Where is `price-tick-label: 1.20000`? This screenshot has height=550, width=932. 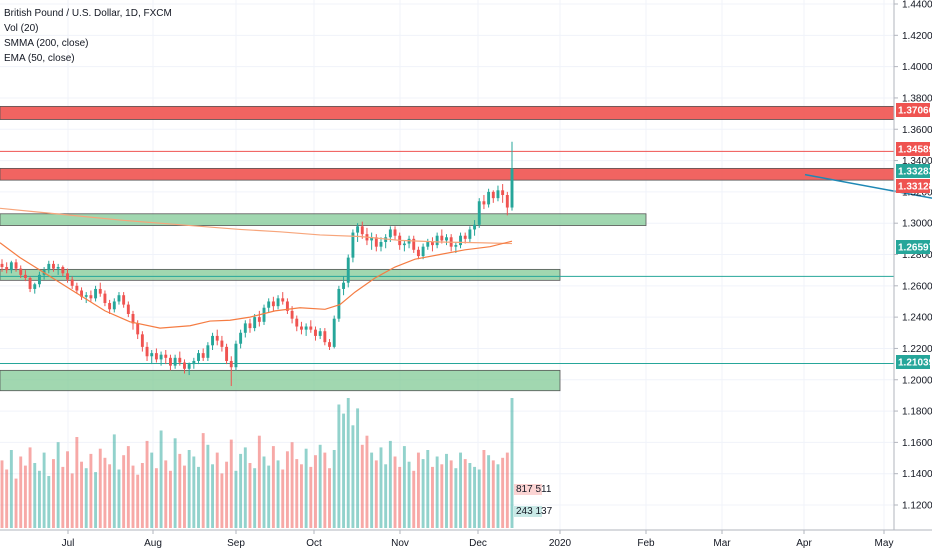
price-tick-label: 1.20000 is located at coordinates (917, 380).